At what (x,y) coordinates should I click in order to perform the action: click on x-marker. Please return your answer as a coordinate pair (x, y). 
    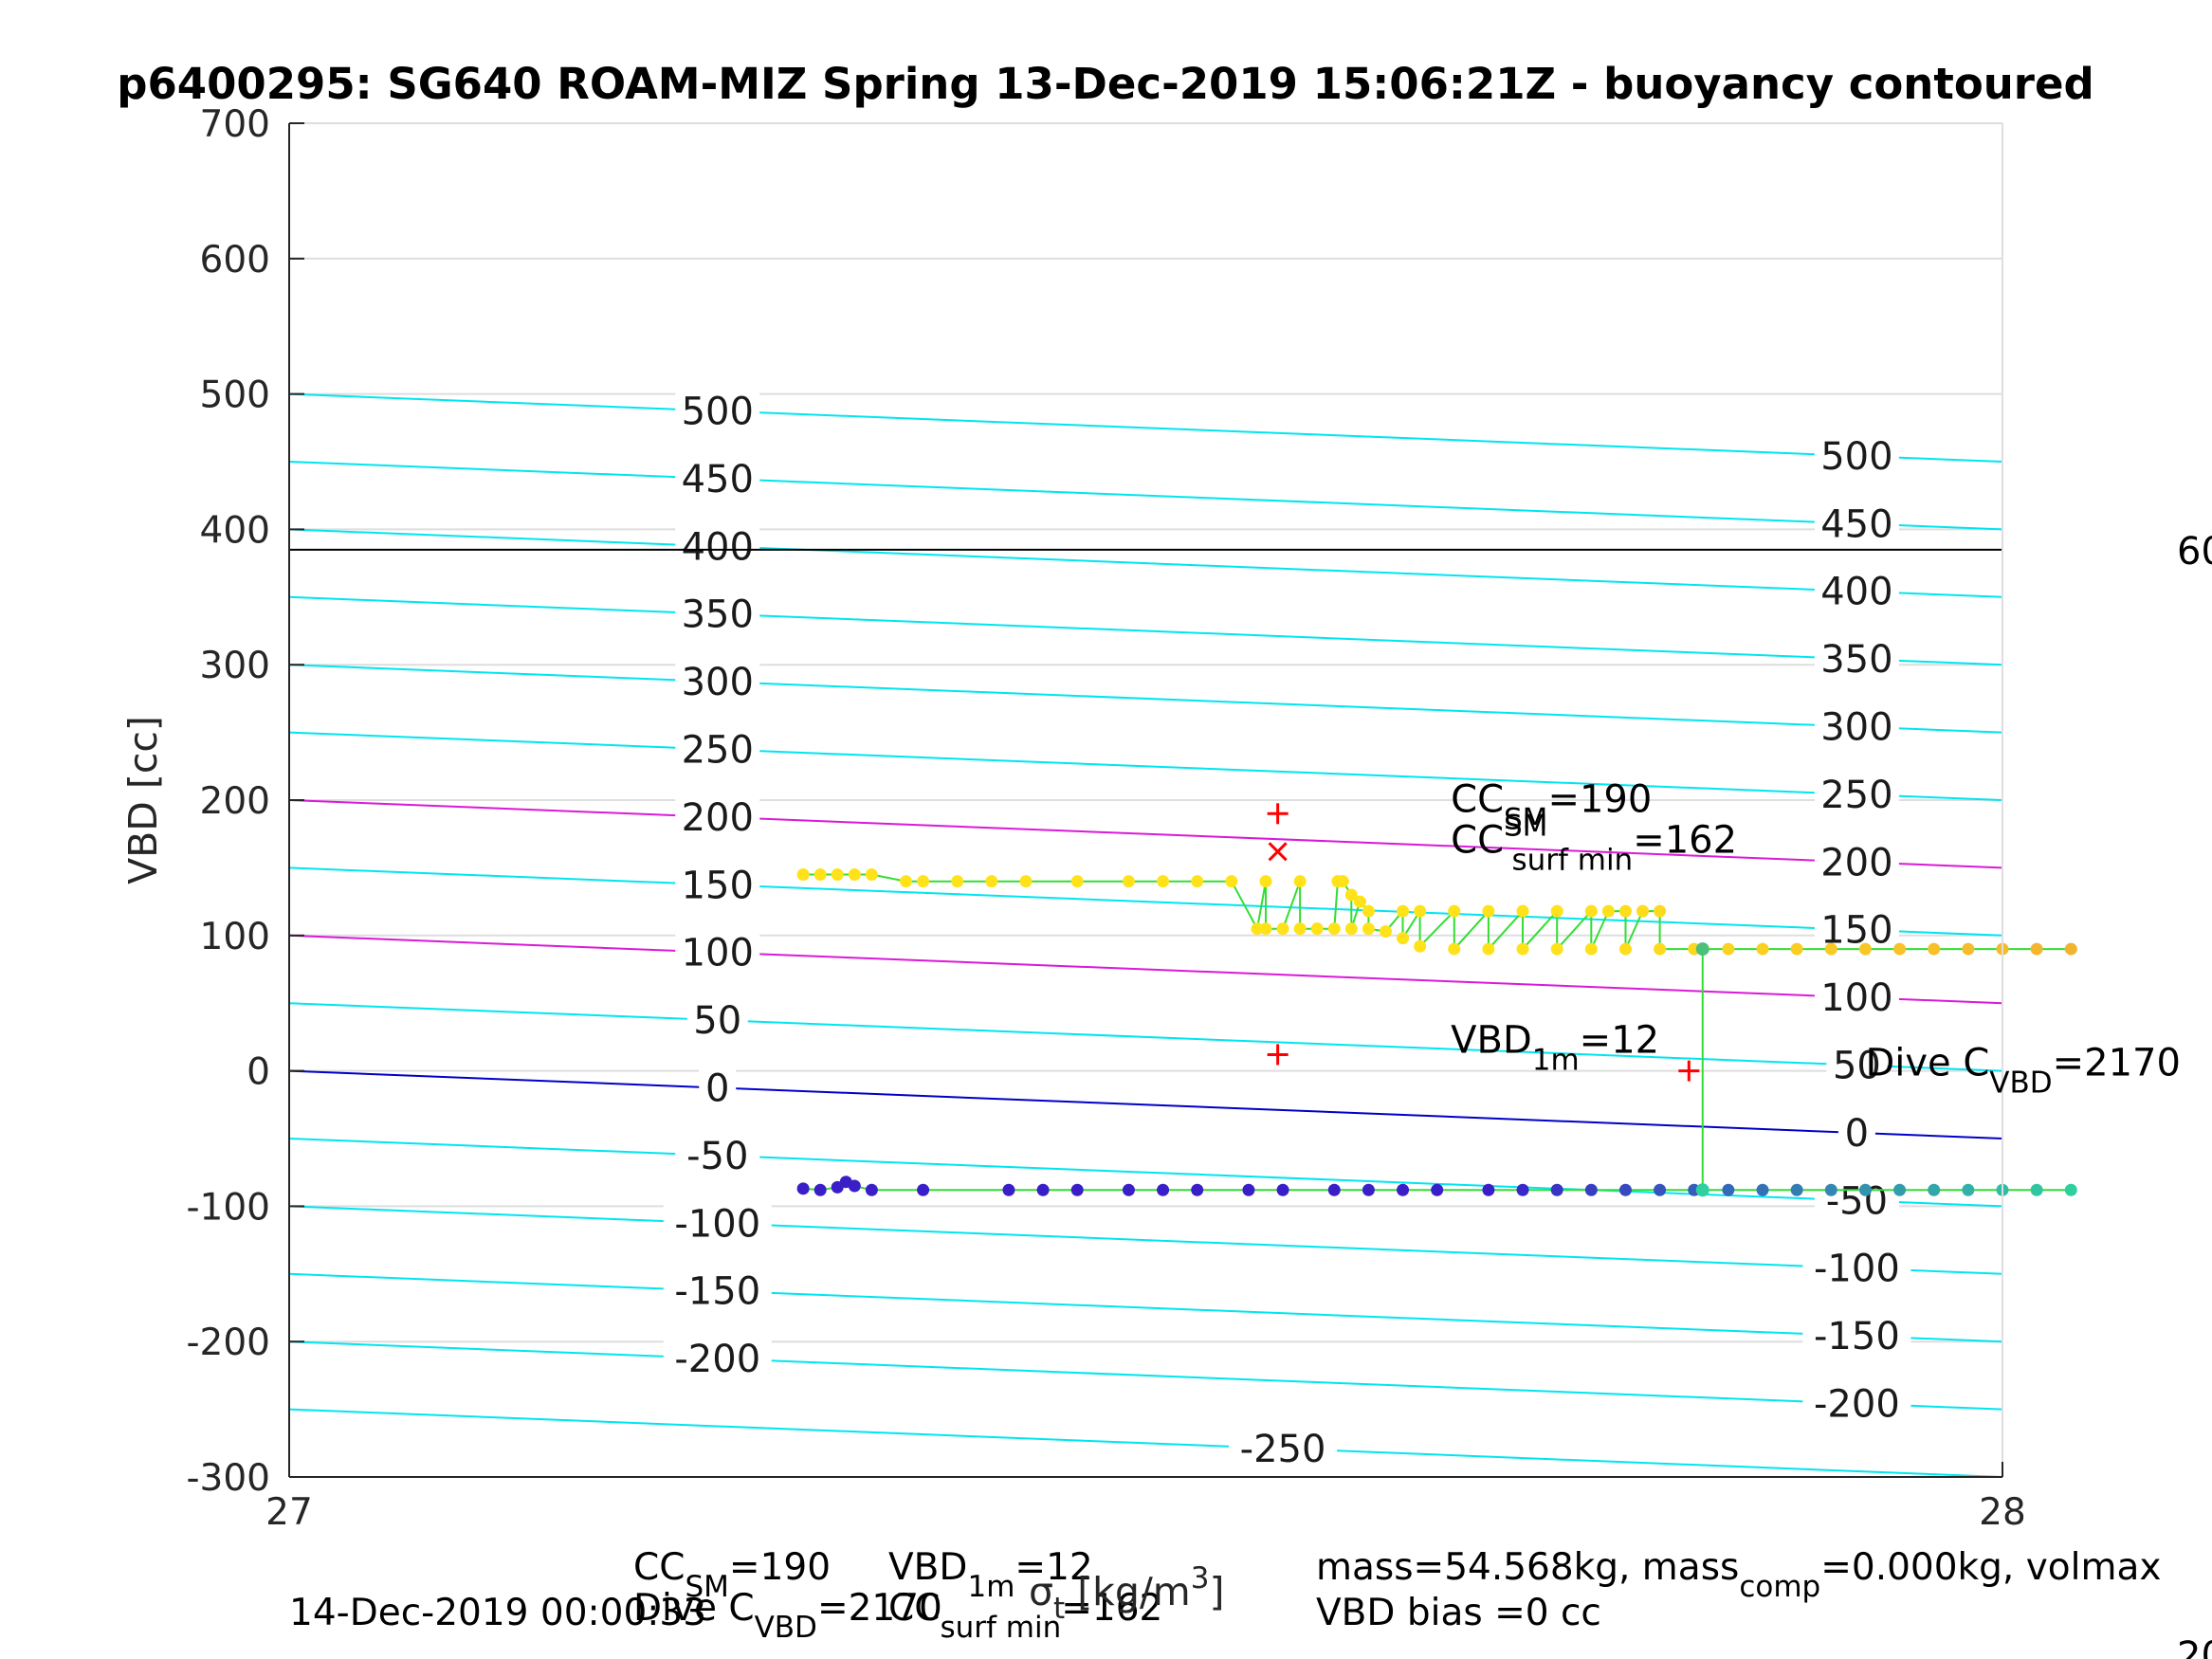
    Looking at the image, I should click on (1278, 852).